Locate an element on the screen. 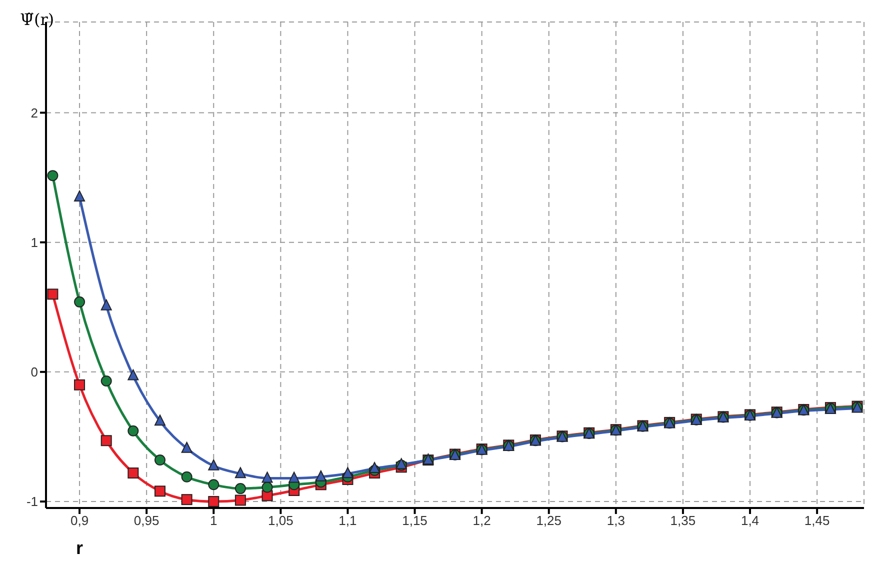  x-axis-title: r is located at coordinates (80, 548).